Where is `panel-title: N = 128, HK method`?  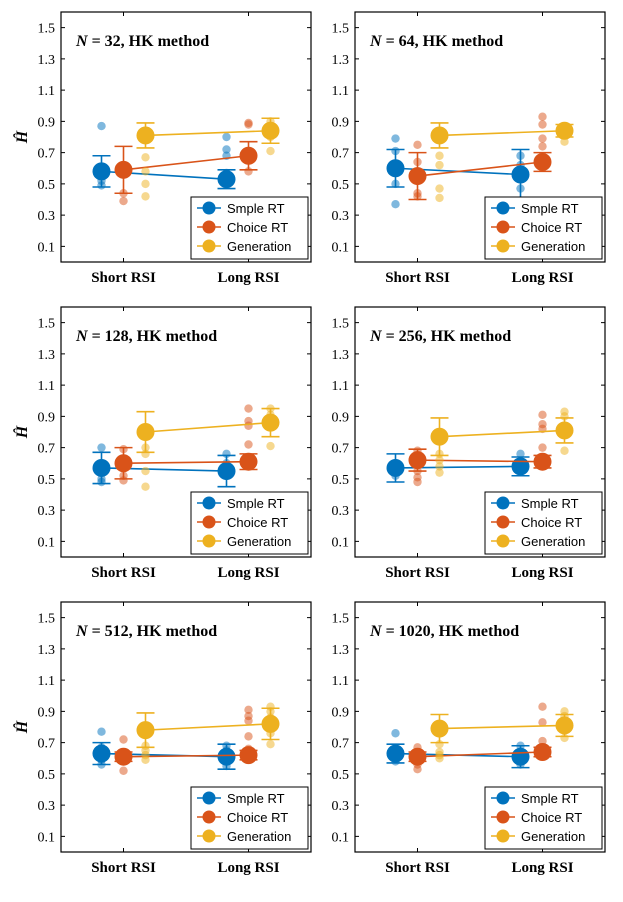
panel-title: N = 128, HK method is located at coordinates (146, 336).